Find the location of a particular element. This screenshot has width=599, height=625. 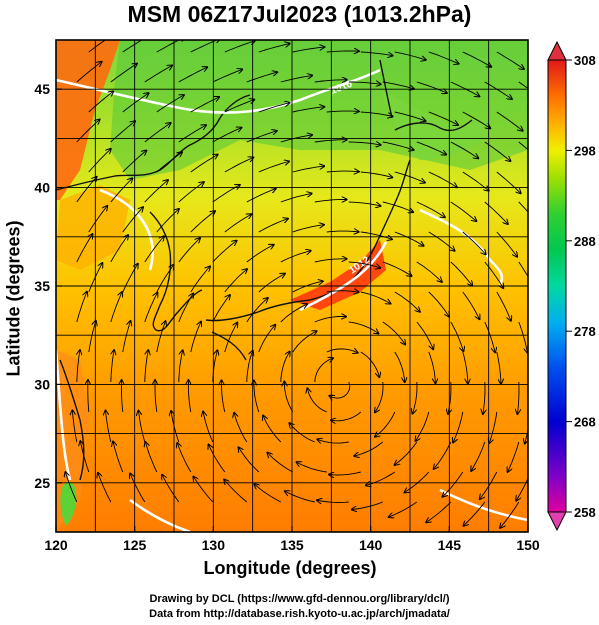

colorbar-tick-label: 308 is located at coordinates (585, 60).